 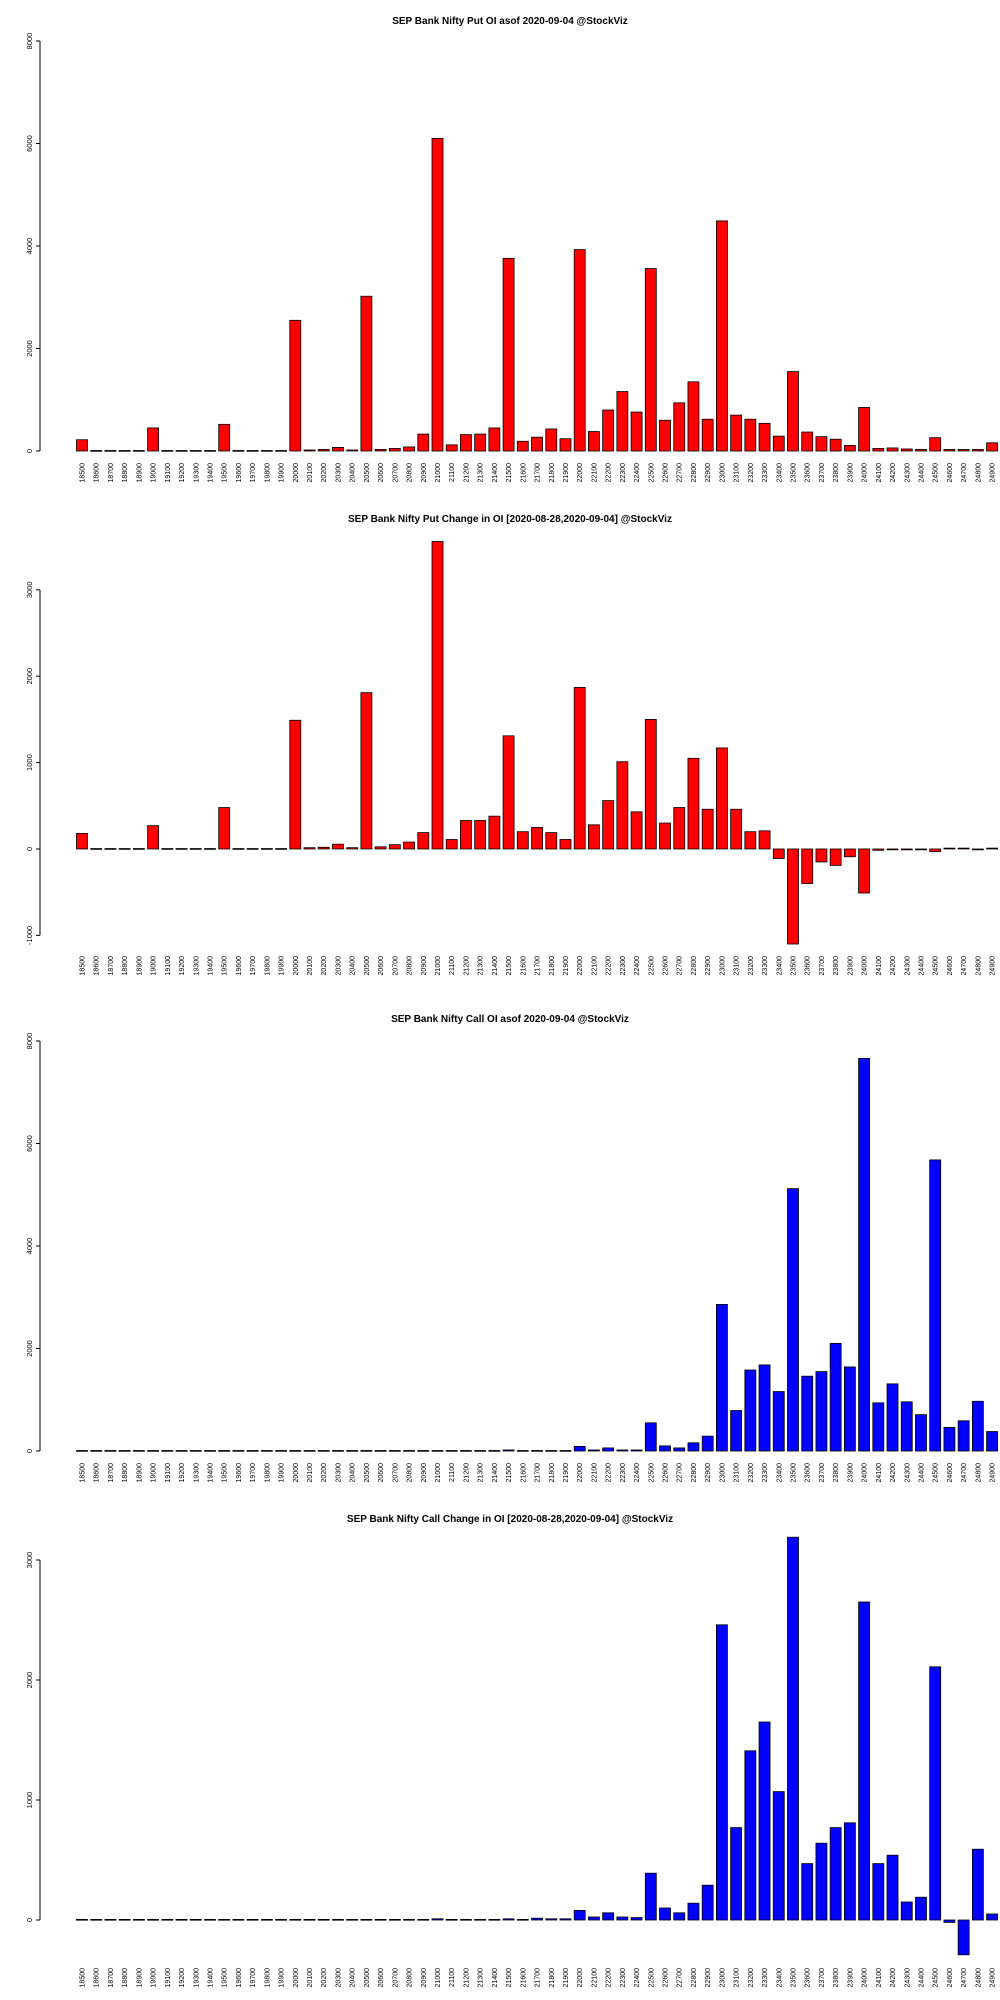 I want to click on x-tick-label: 22200, so click(x=609, y=1473).